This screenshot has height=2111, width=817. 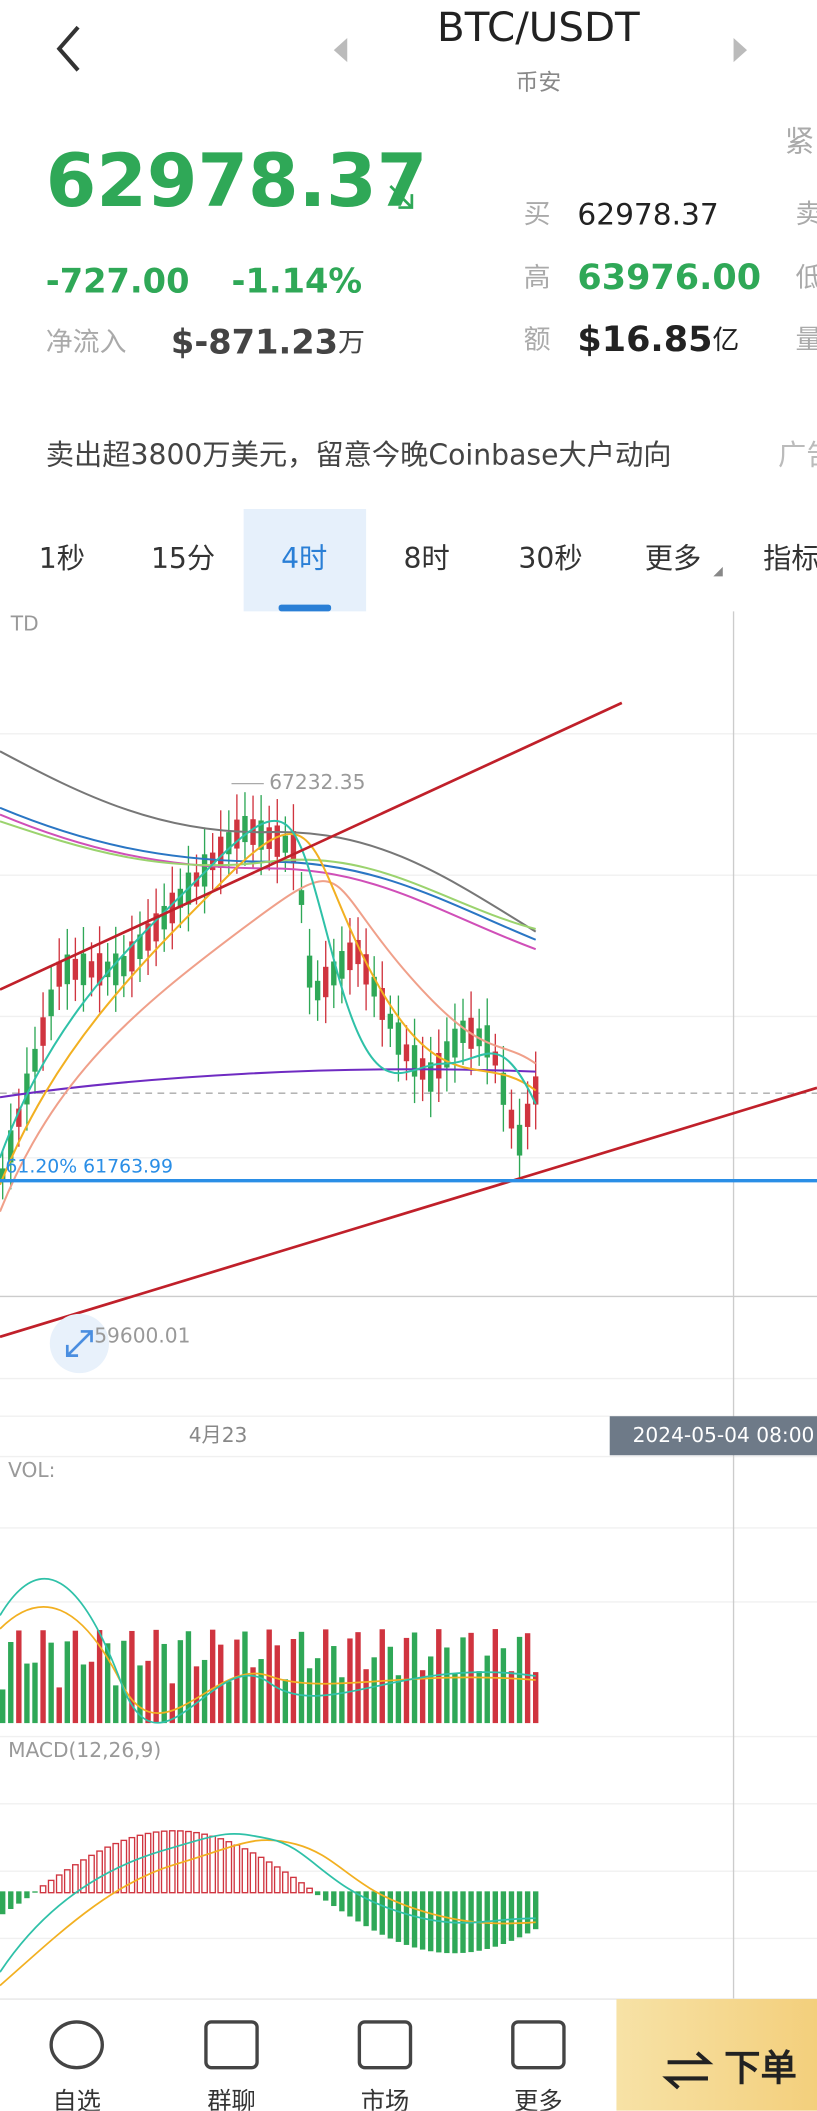 What do you see at coordinates (427, 558) in the screenshot?
I see `tab: 8时` at bounding box center [427, 558].